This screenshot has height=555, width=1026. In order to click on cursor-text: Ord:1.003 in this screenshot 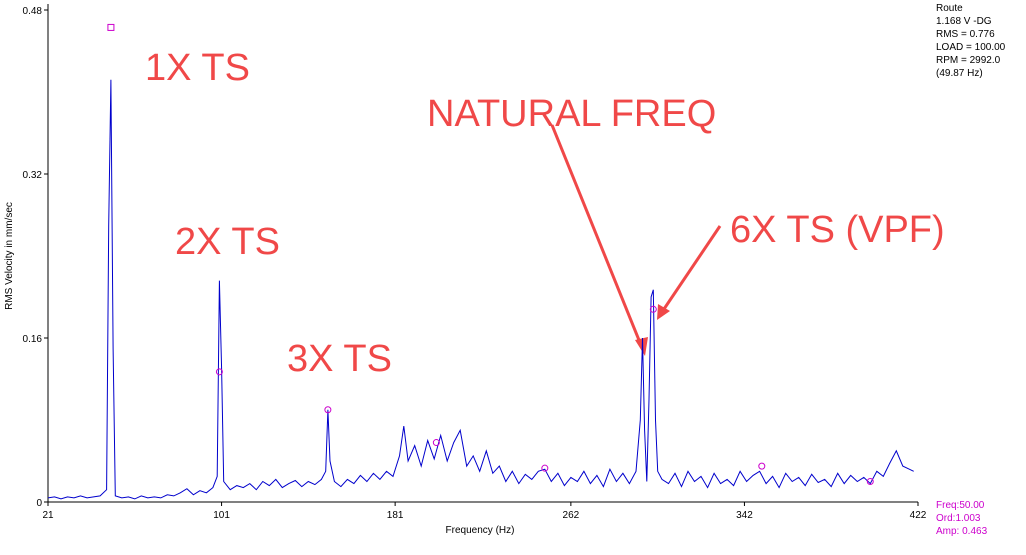, I will do `click(958, 518)`.